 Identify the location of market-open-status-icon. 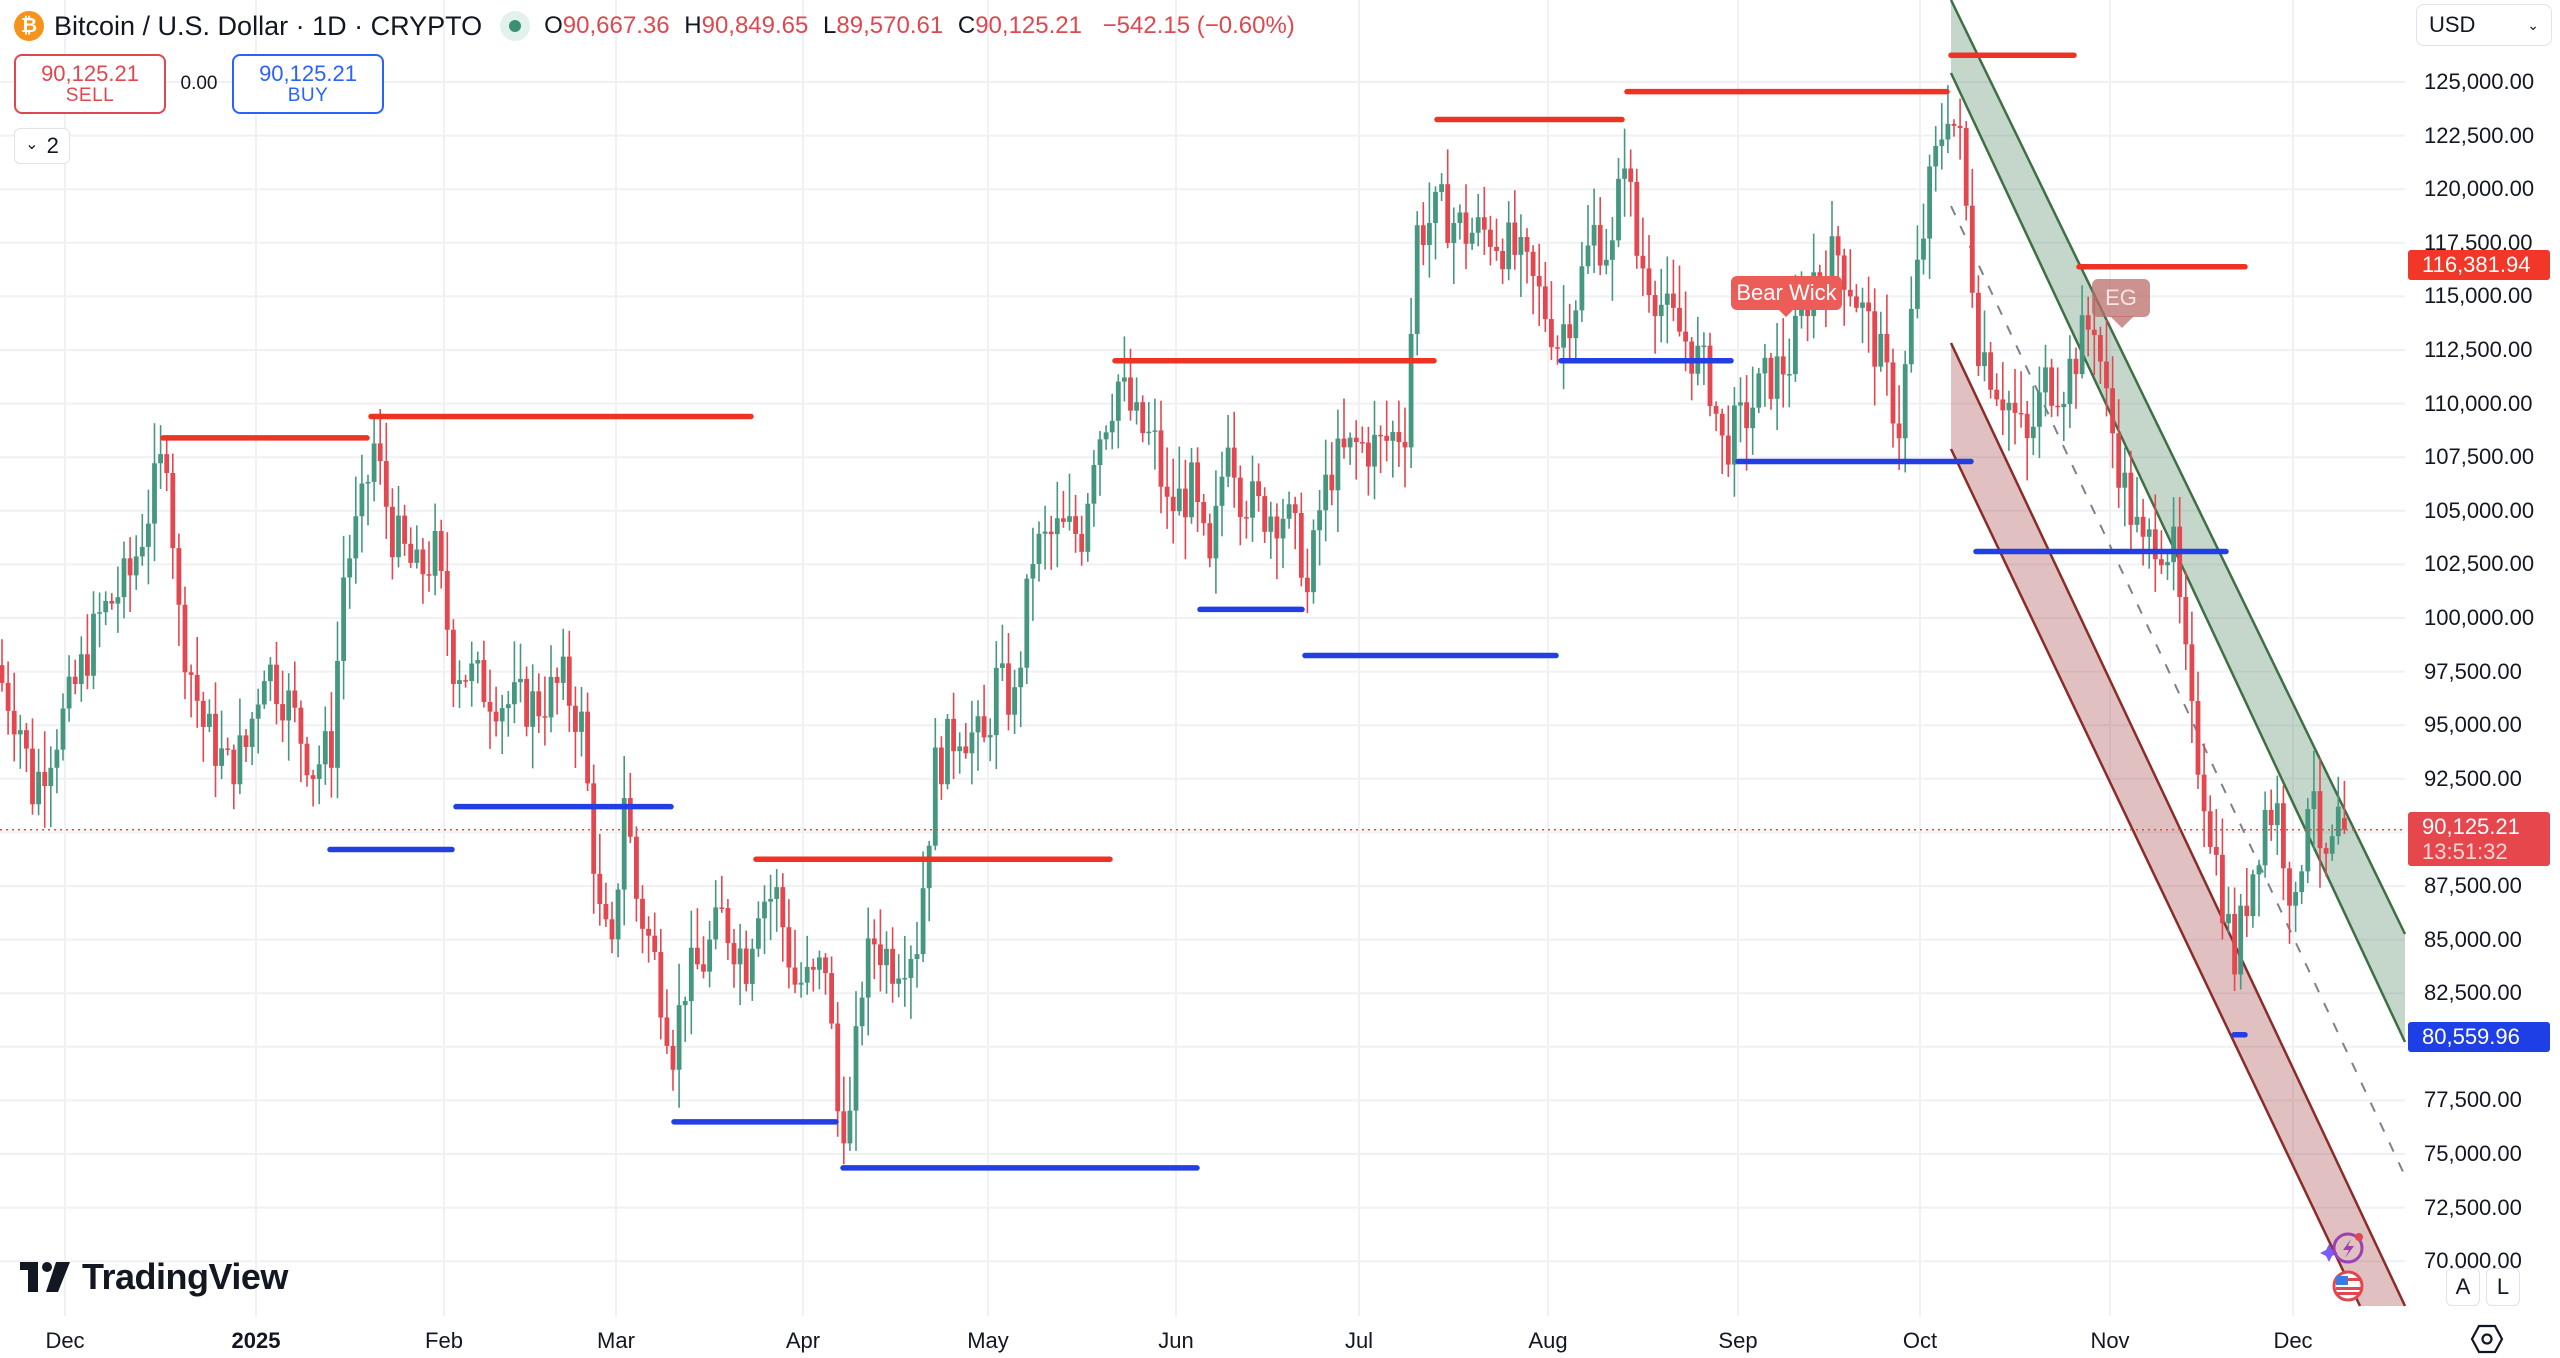
(515, 26).